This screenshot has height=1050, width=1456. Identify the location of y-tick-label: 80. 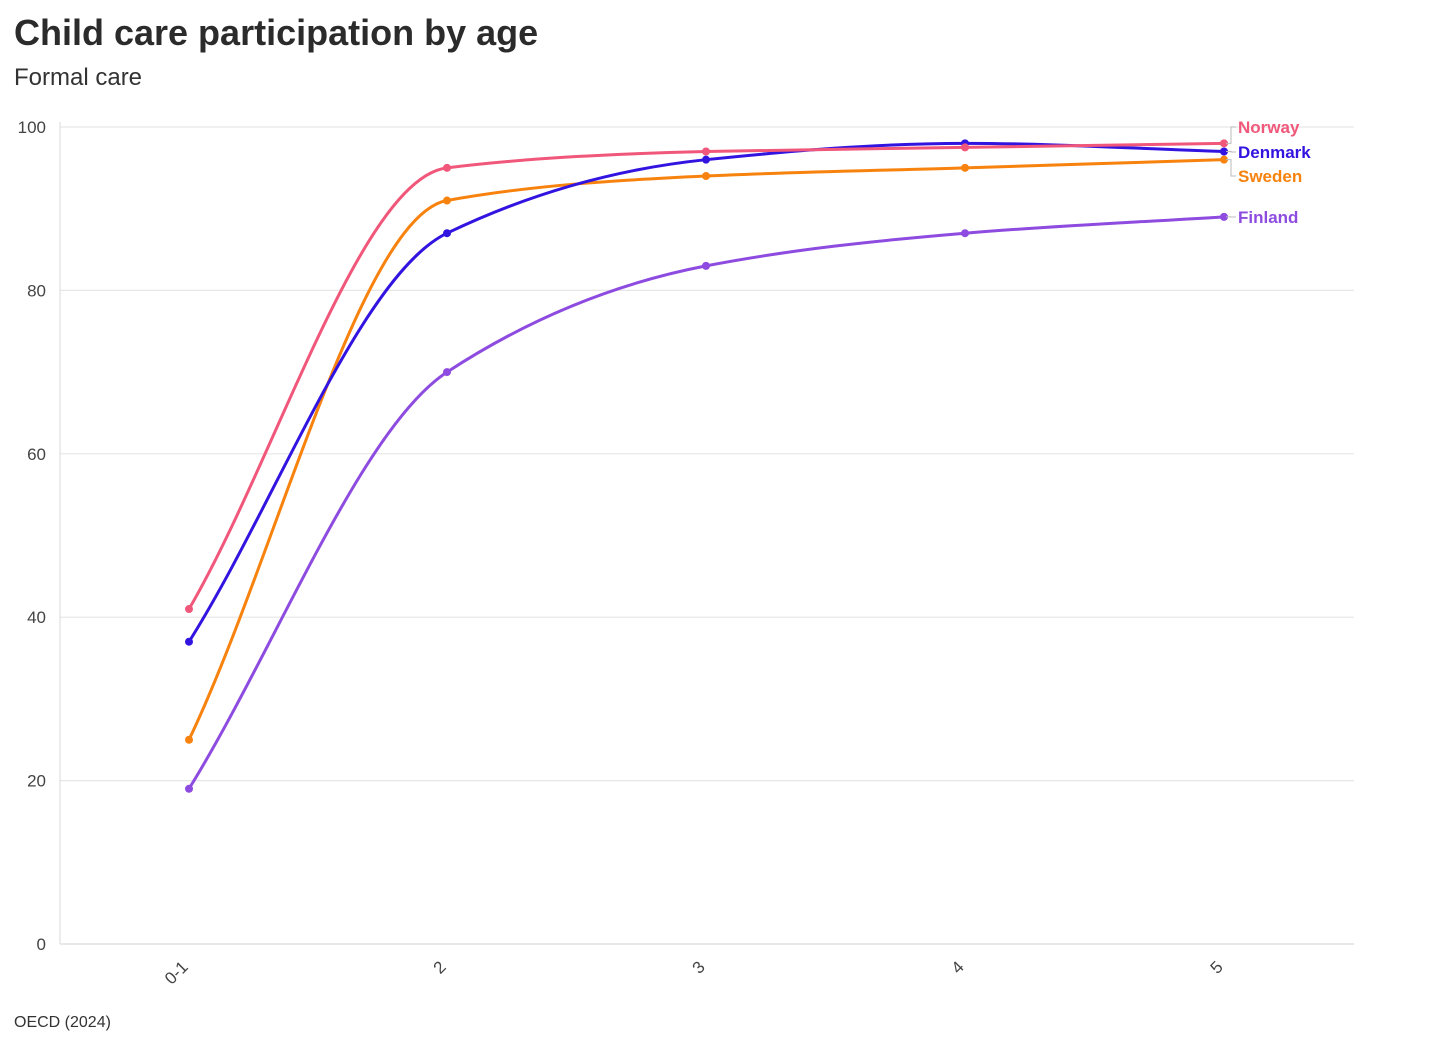
(36, 290).